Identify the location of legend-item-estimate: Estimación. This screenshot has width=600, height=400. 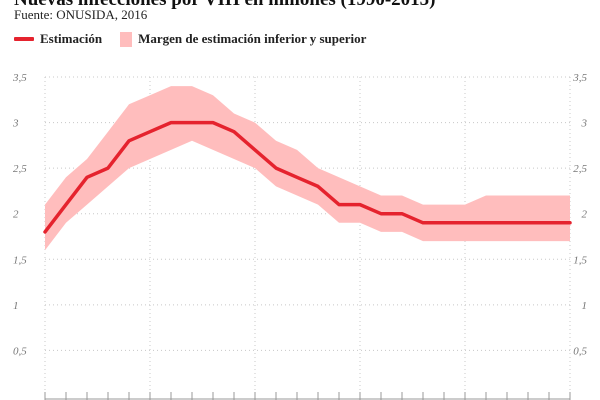
(58, 39).